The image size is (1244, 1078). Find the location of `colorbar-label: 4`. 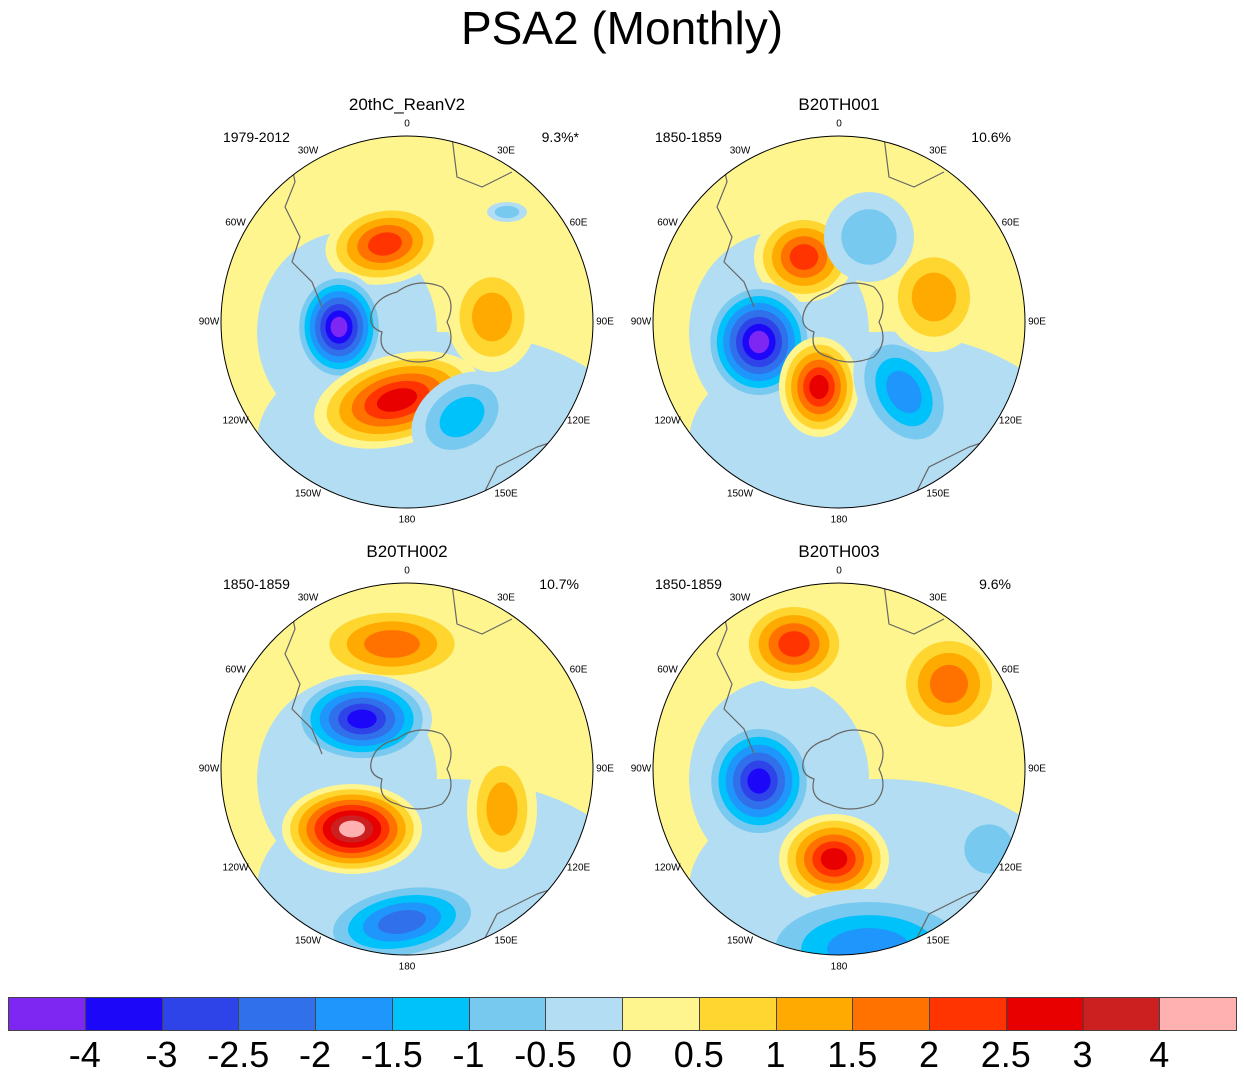

colorbar-label: 4 is located at coordinates (1159, 1054).